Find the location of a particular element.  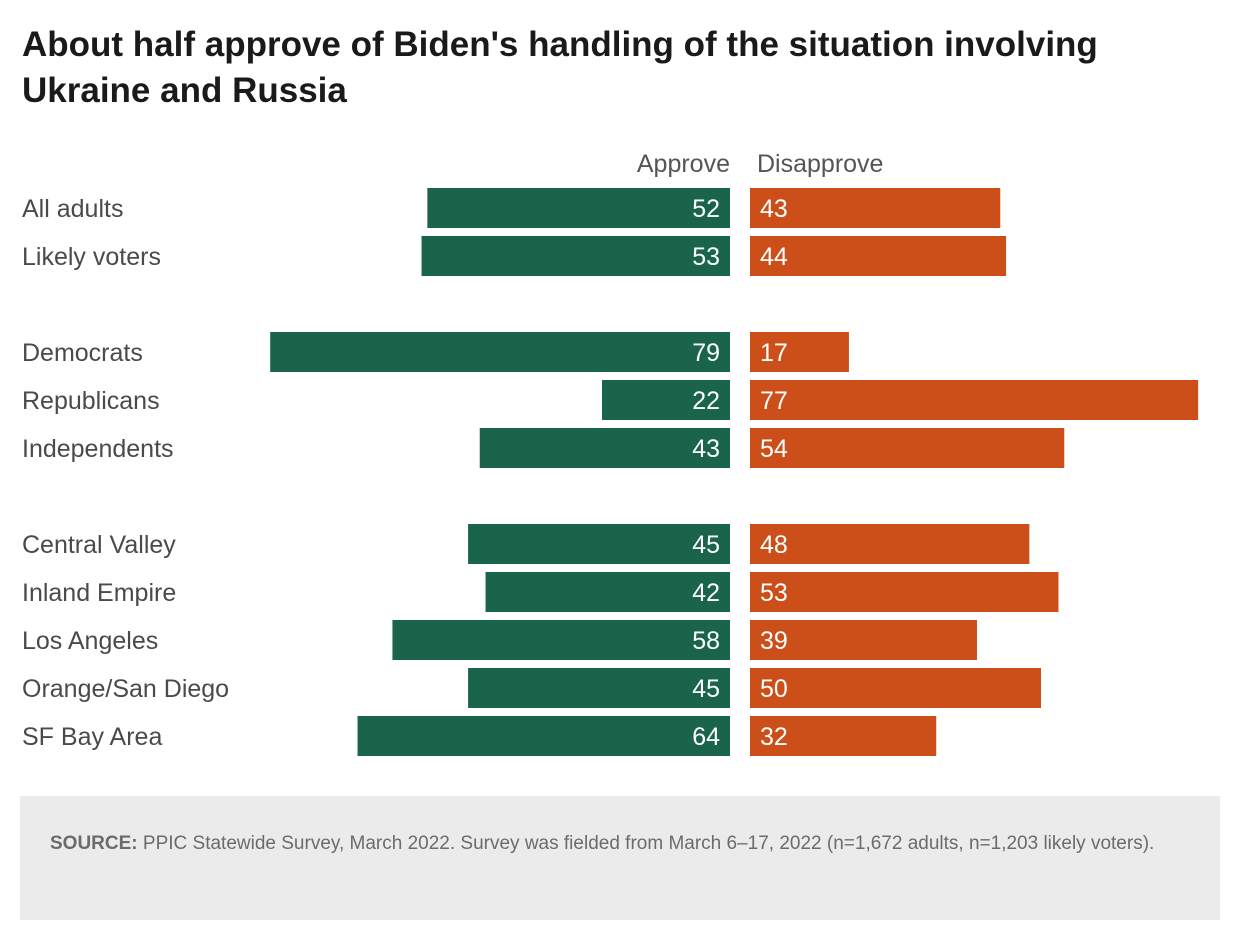

approve-value-label: 43 is located at coordinates (706, 449).